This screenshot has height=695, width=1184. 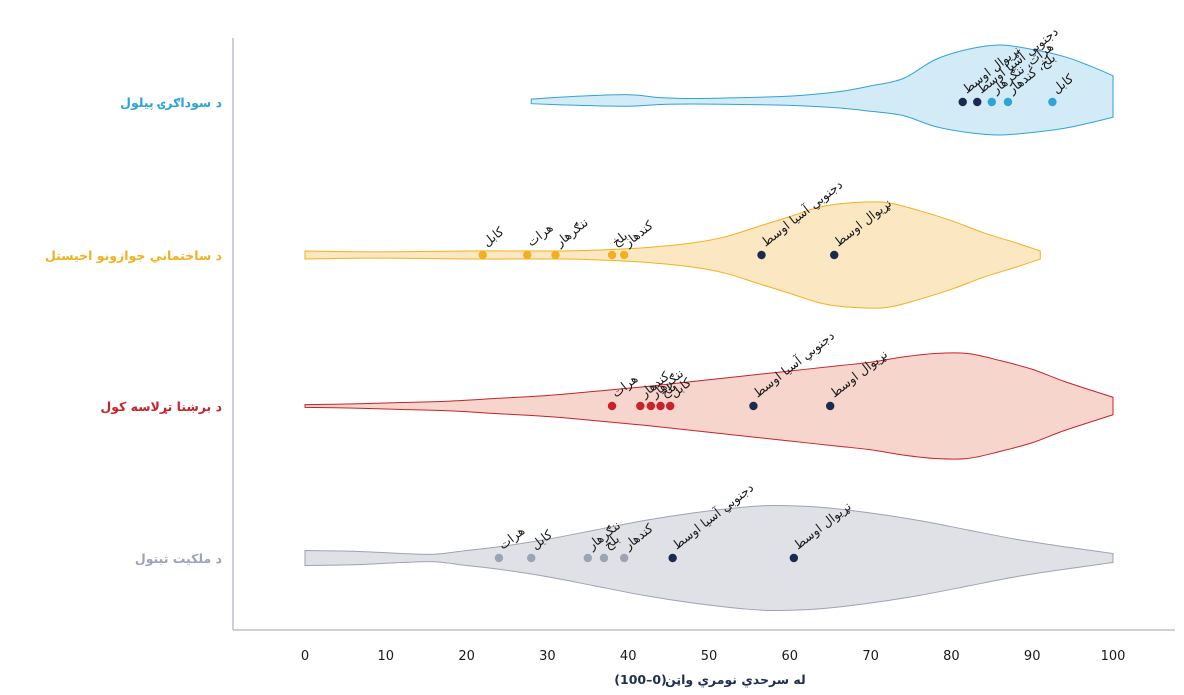 I want to click on x-tick-labels: 0 10 20 30 40 50 60 70 80 90 100, so click(x=713, y=656).